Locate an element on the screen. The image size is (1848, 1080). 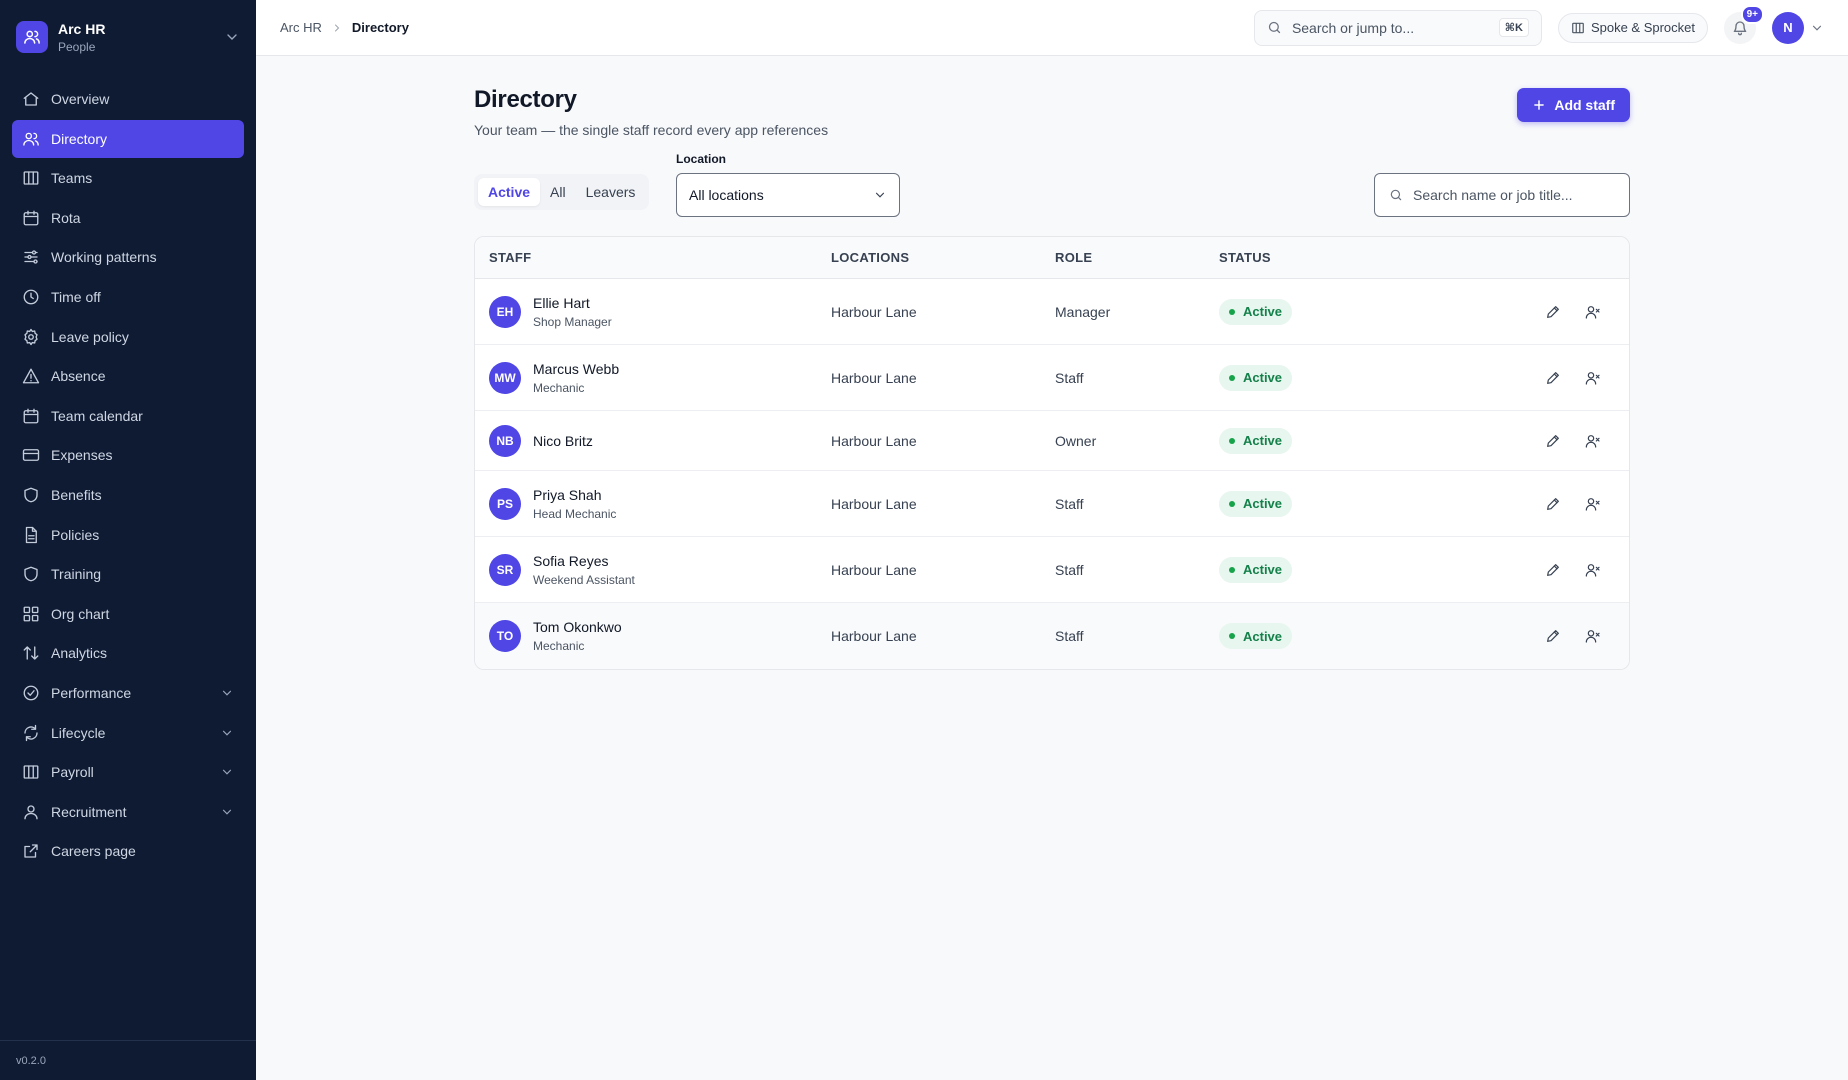
page-title: Directory is located at coordinates (525, 99).